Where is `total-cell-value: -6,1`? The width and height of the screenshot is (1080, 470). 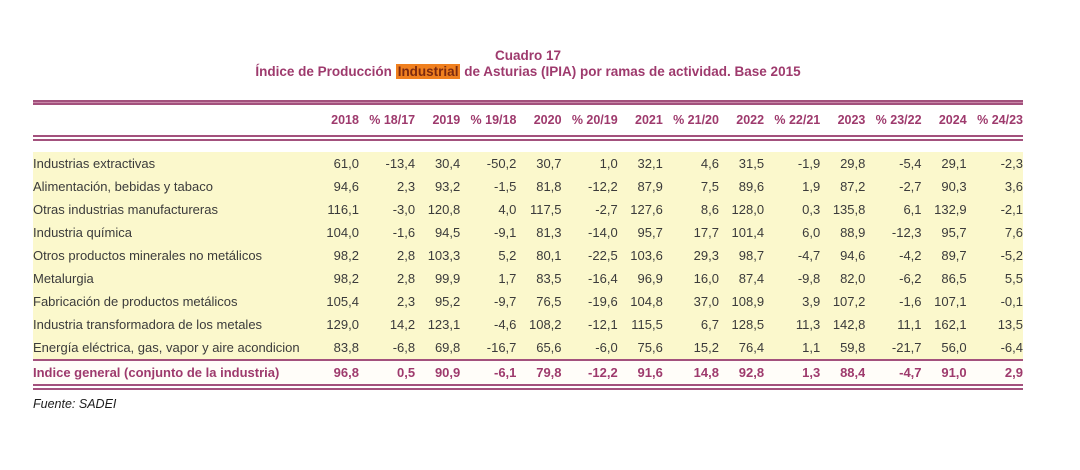 total-cell-value: -6,1 is located at coordinates (488, 374).